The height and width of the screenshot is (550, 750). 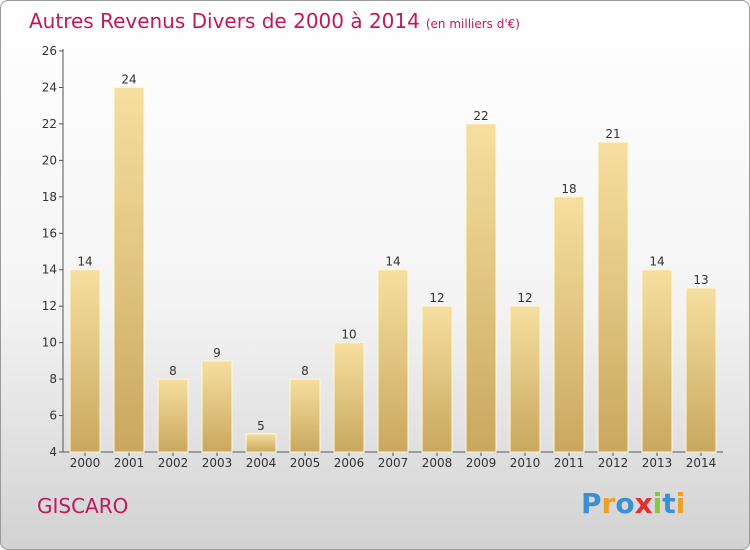 I want to click on y-tick-label: 16, so click(x=49, y=233).